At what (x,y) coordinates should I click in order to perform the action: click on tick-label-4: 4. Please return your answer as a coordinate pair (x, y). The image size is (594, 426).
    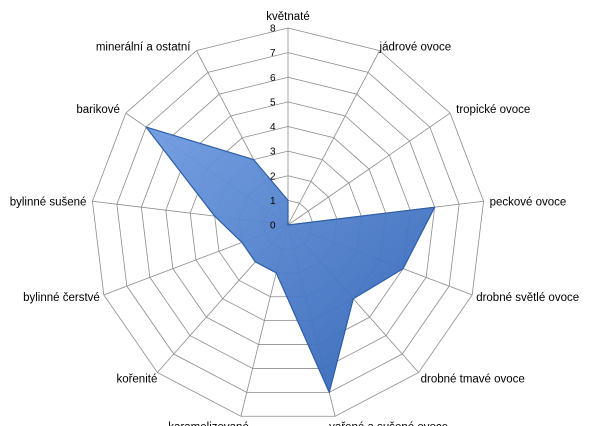
    Looking at the image, I should click on (273, 127).